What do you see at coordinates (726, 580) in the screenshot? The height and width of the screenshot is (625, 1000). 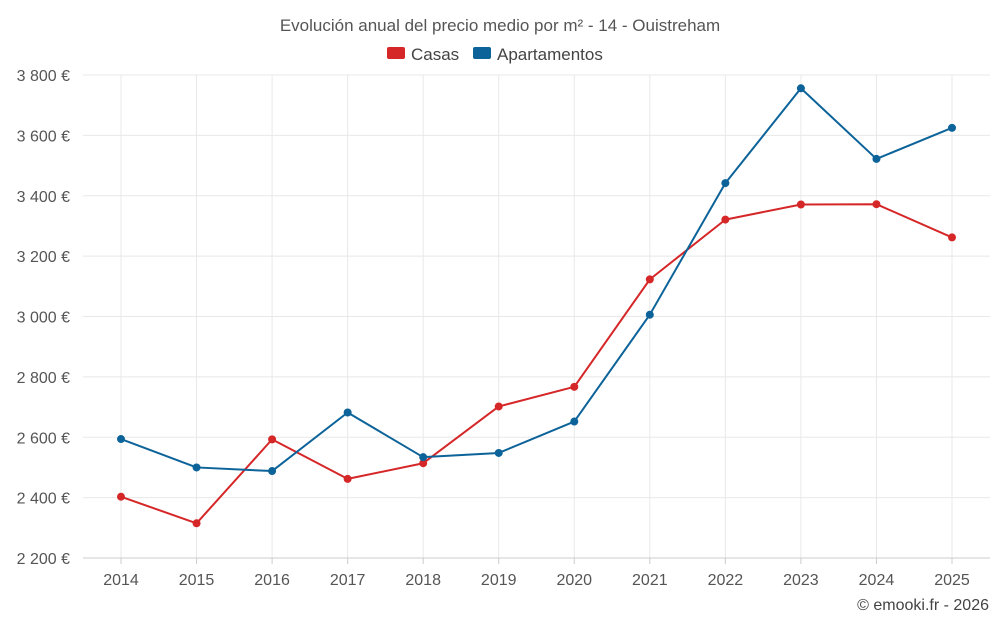 I see `x-tick-label: 2022` at bounding box center [726, 580].